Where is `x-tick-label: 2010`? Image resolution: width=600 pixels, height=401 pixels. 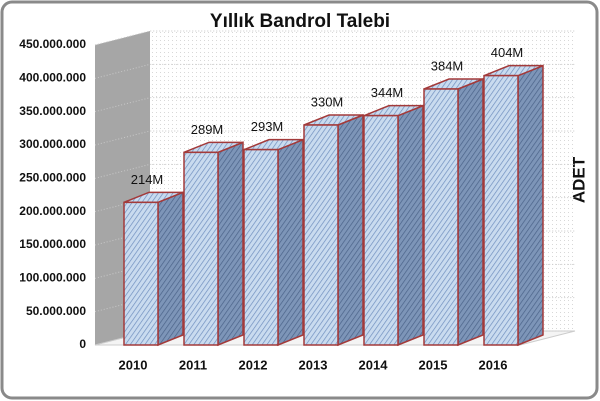 x-tick-label: 2010 is located at coordinates (133, 364).